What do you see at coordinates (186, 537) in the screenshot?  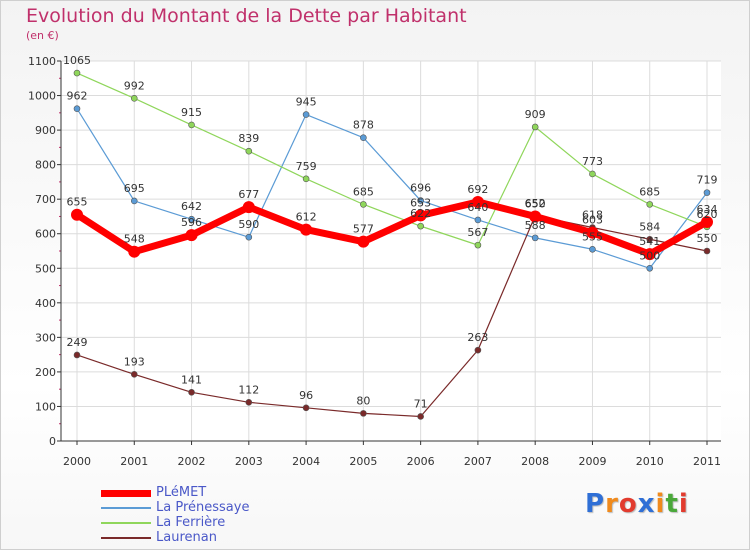 I see `legend-label: Laurenan` at bounding box center [186, 537].